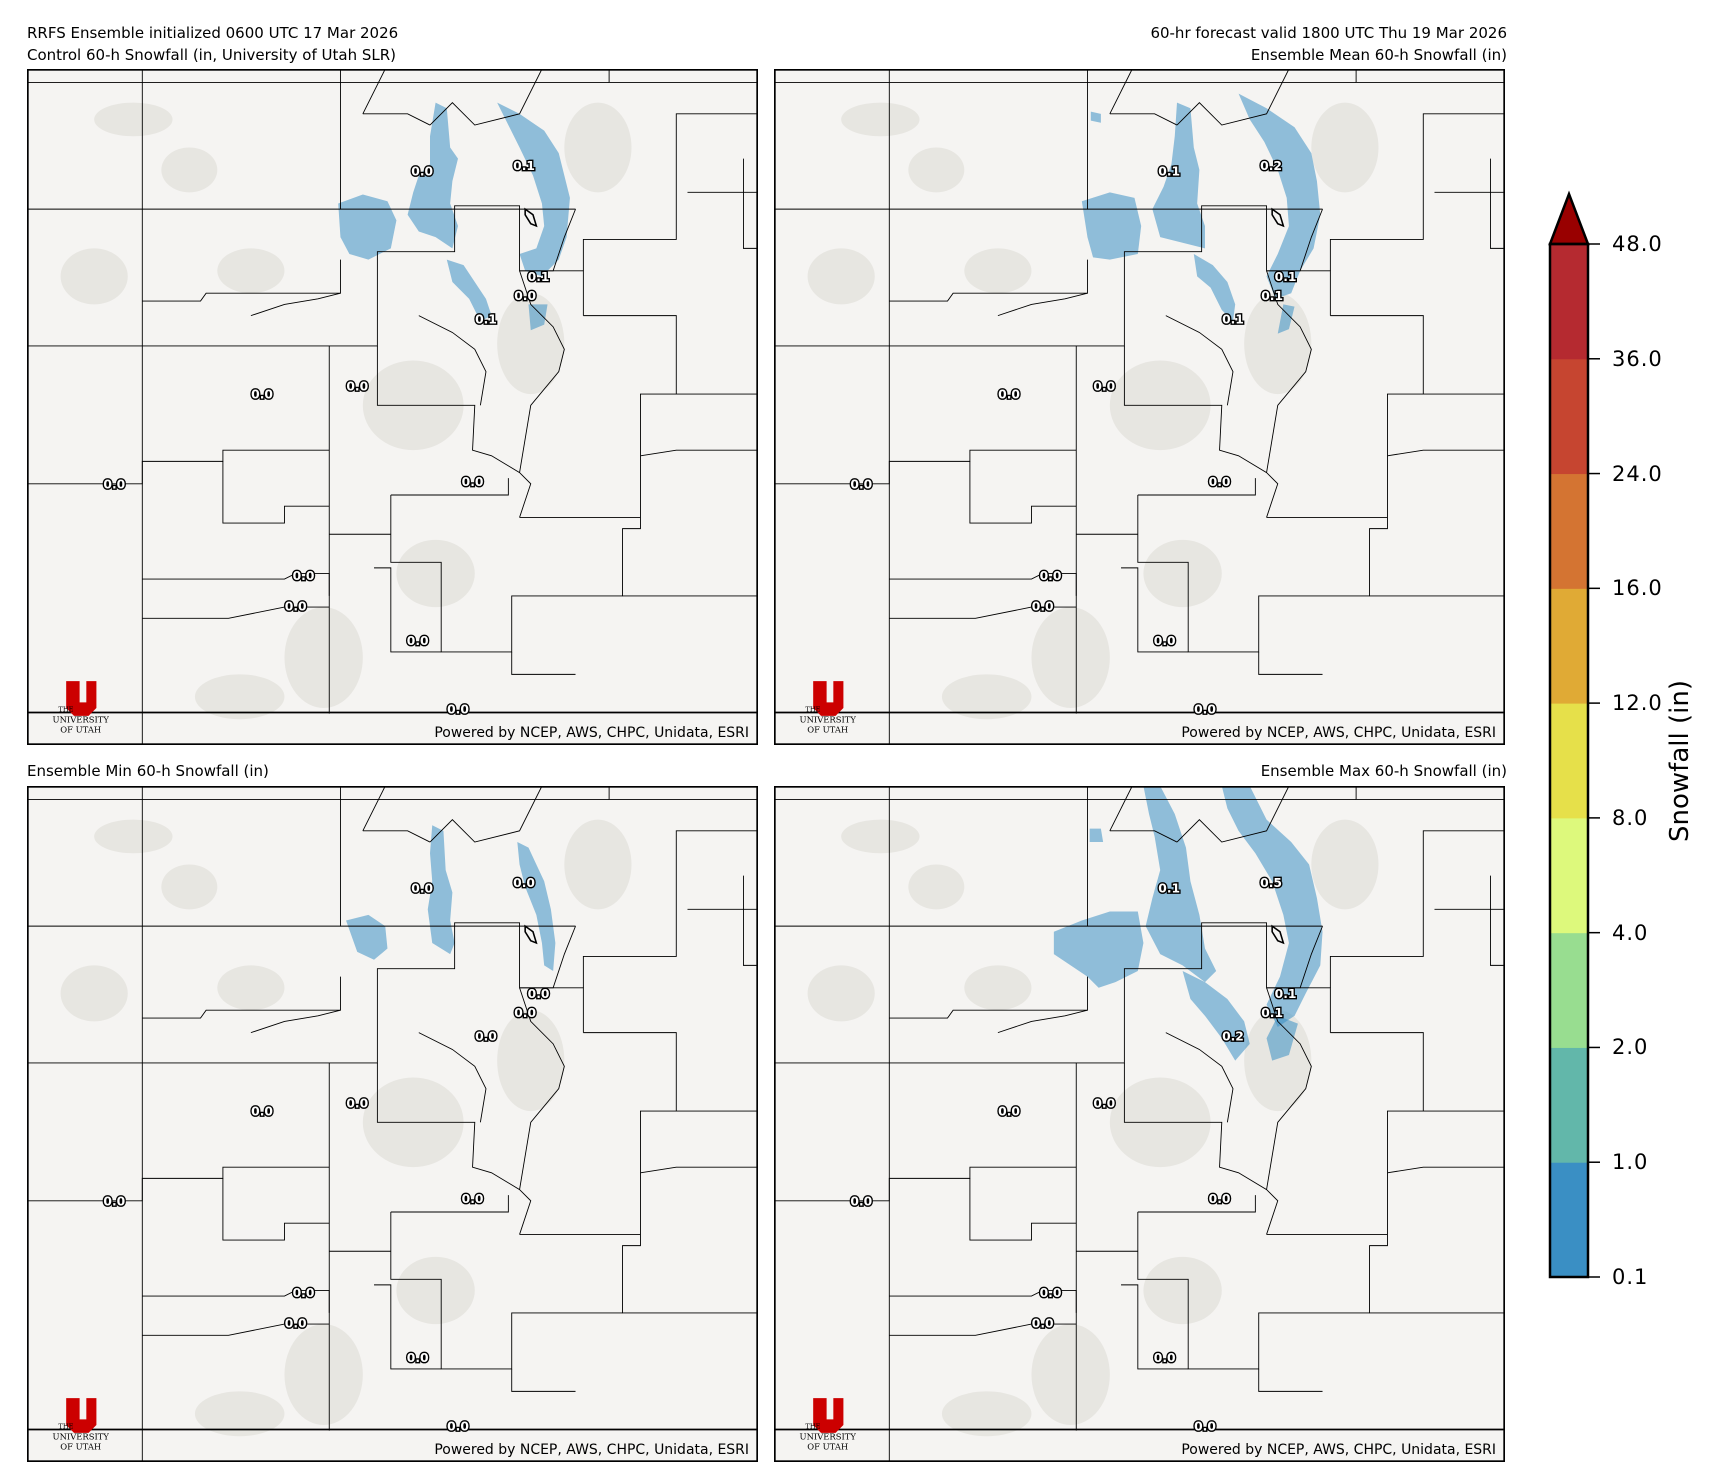 Image resolution: width=1736 pixels, height=1470 pixels. Describe the element at coordinates (1637, 703) in the screenshot. I see `colorbar-tick-label: 12.0` at that location.